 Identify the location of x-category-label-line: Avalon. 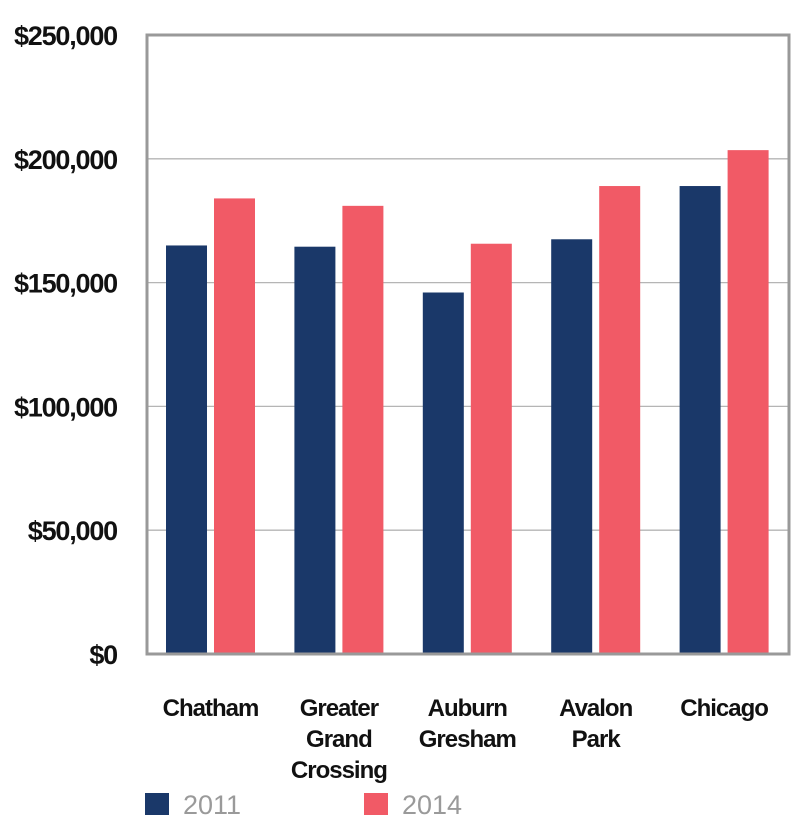
(595, 708).